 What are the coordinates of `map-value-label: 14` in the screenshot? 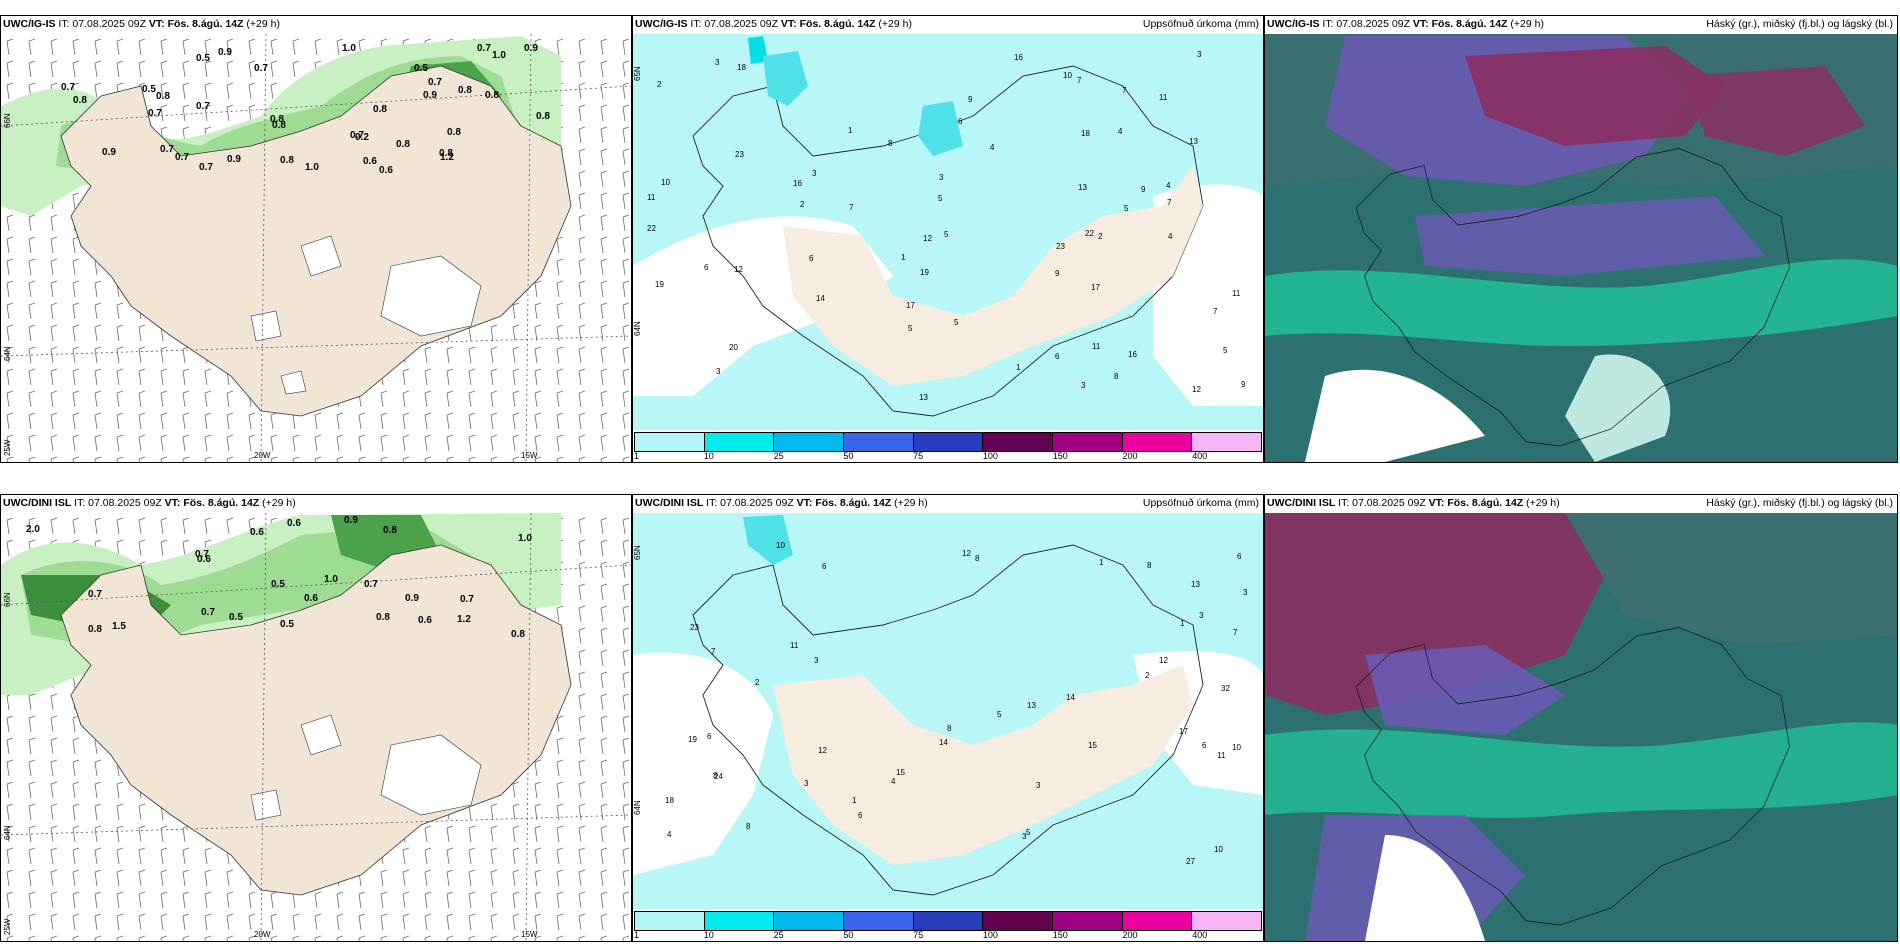 It's located at (820, 298).